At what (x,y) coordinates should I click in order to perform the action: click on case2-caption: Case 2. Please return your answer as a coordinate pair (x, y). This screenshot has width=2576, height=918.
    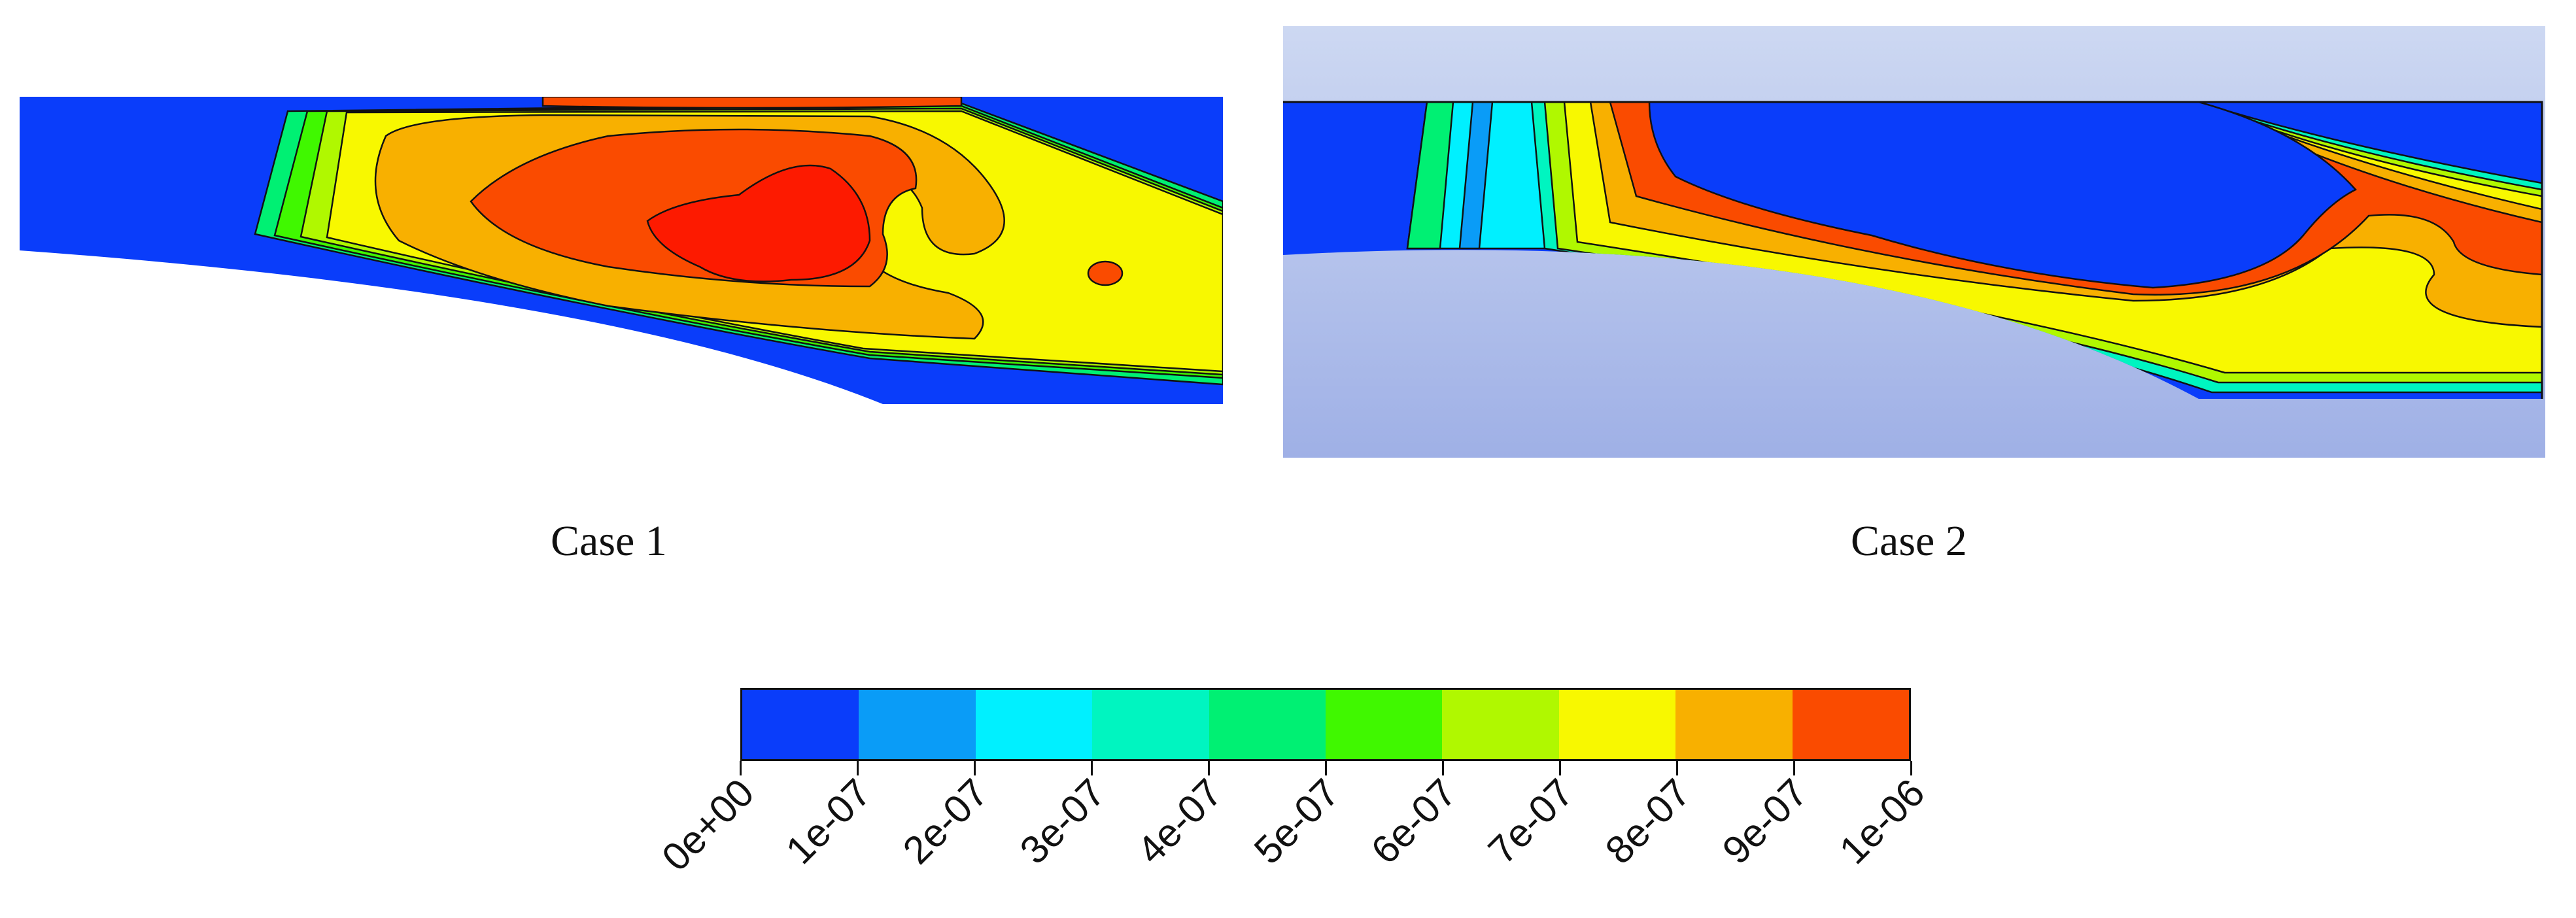
    Looking at the image, I should click on (1909, 541).